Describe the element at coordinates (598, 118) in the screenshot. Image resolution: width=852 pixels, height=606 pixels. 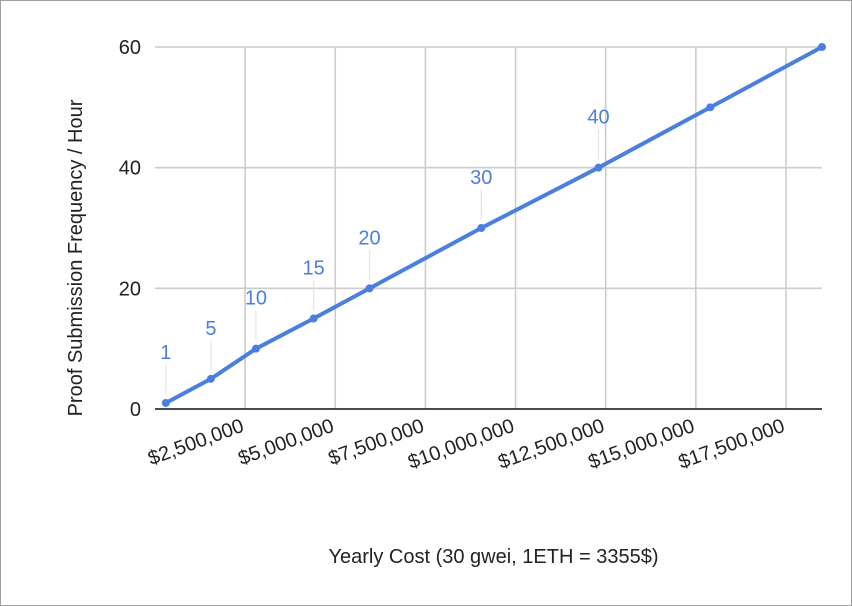
I see `data-label-6: 40` at that location.